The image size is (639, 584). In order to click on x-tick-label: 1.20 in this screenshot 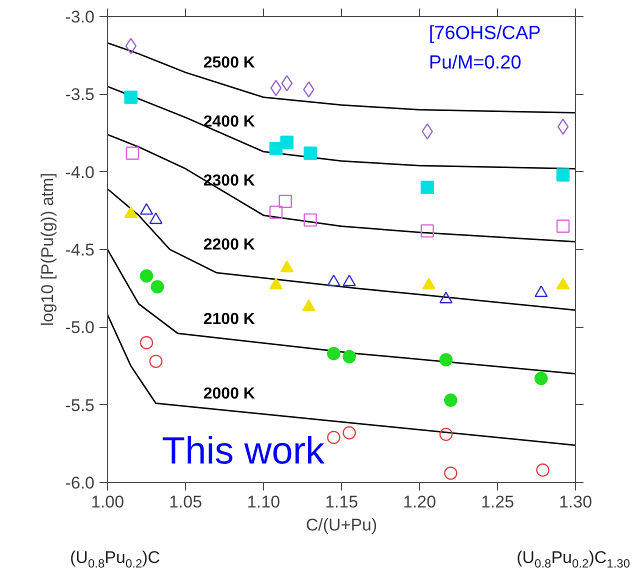, I will do `click(419, 502)`.